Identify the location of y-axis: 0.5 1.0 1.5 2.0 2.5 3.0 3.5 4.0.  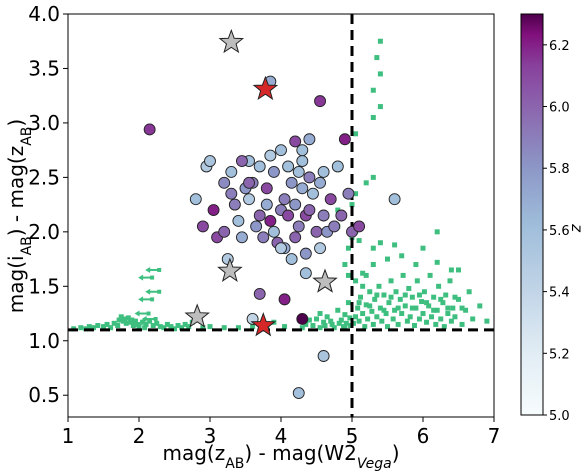
(48, 204).